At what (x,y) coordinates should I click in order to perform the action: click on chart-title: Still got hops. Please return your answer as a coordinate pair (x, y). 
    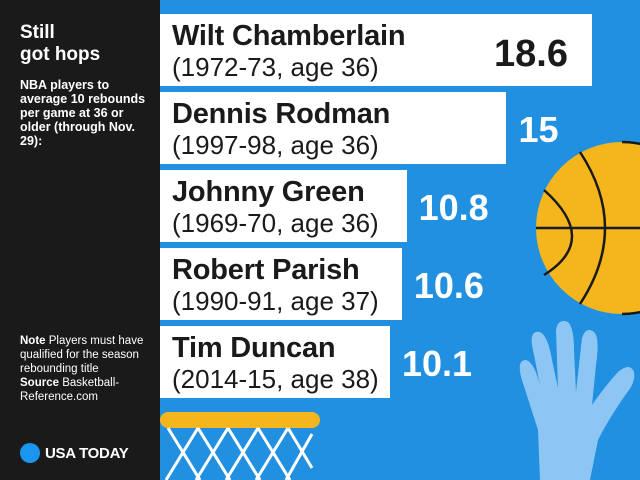
    Looking at the image, I should click on (86, 44).